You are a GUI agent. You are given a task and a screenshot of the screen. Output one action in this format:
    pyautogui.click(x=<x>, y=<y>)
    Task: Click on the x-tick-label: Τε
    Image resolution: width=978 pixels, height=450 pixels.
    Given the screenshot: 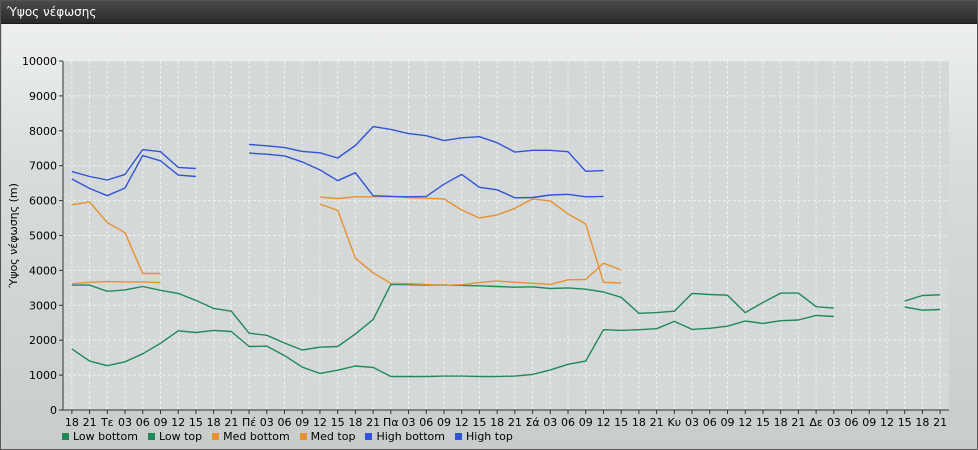 What is the action you would take?
    pyautogui.click(x=107, y=422)
    